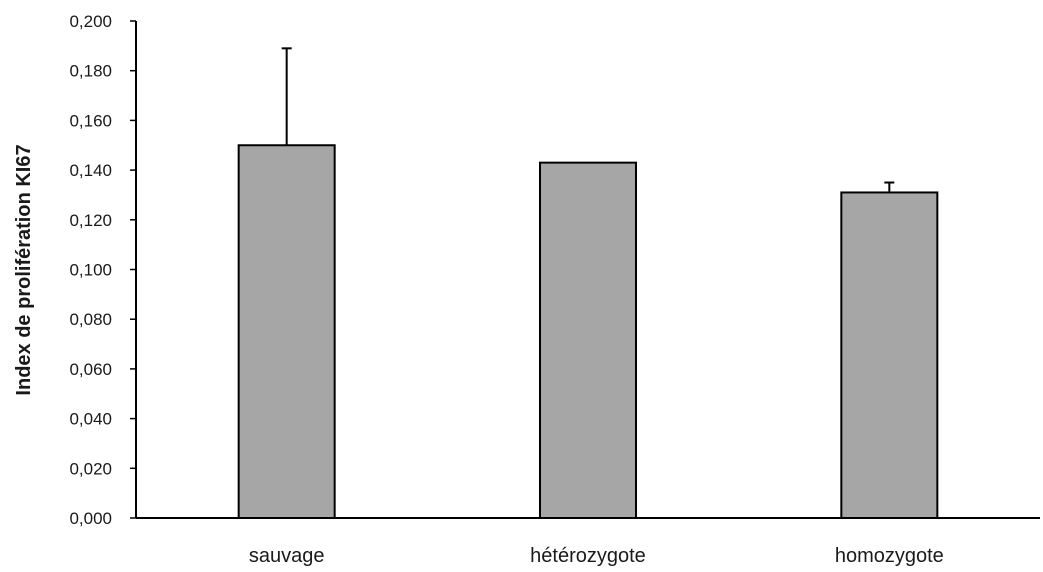  I want to click on bar-hétérozygote, so click(588, 340).